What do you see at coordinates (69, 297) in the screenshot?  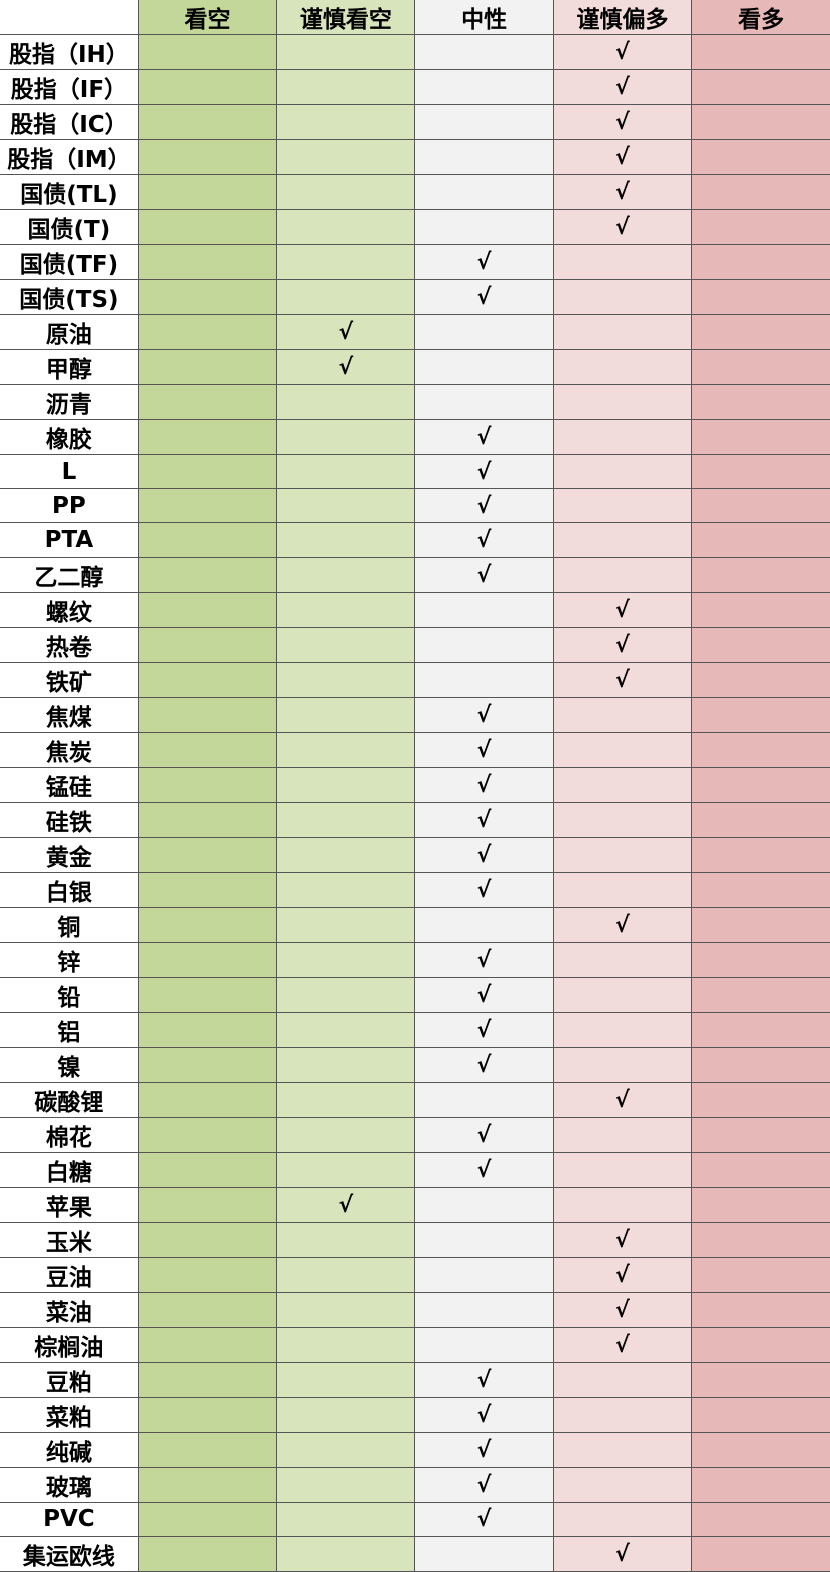 I see `commodity-name: 国债(TS)` at bounding box center [69, 297].